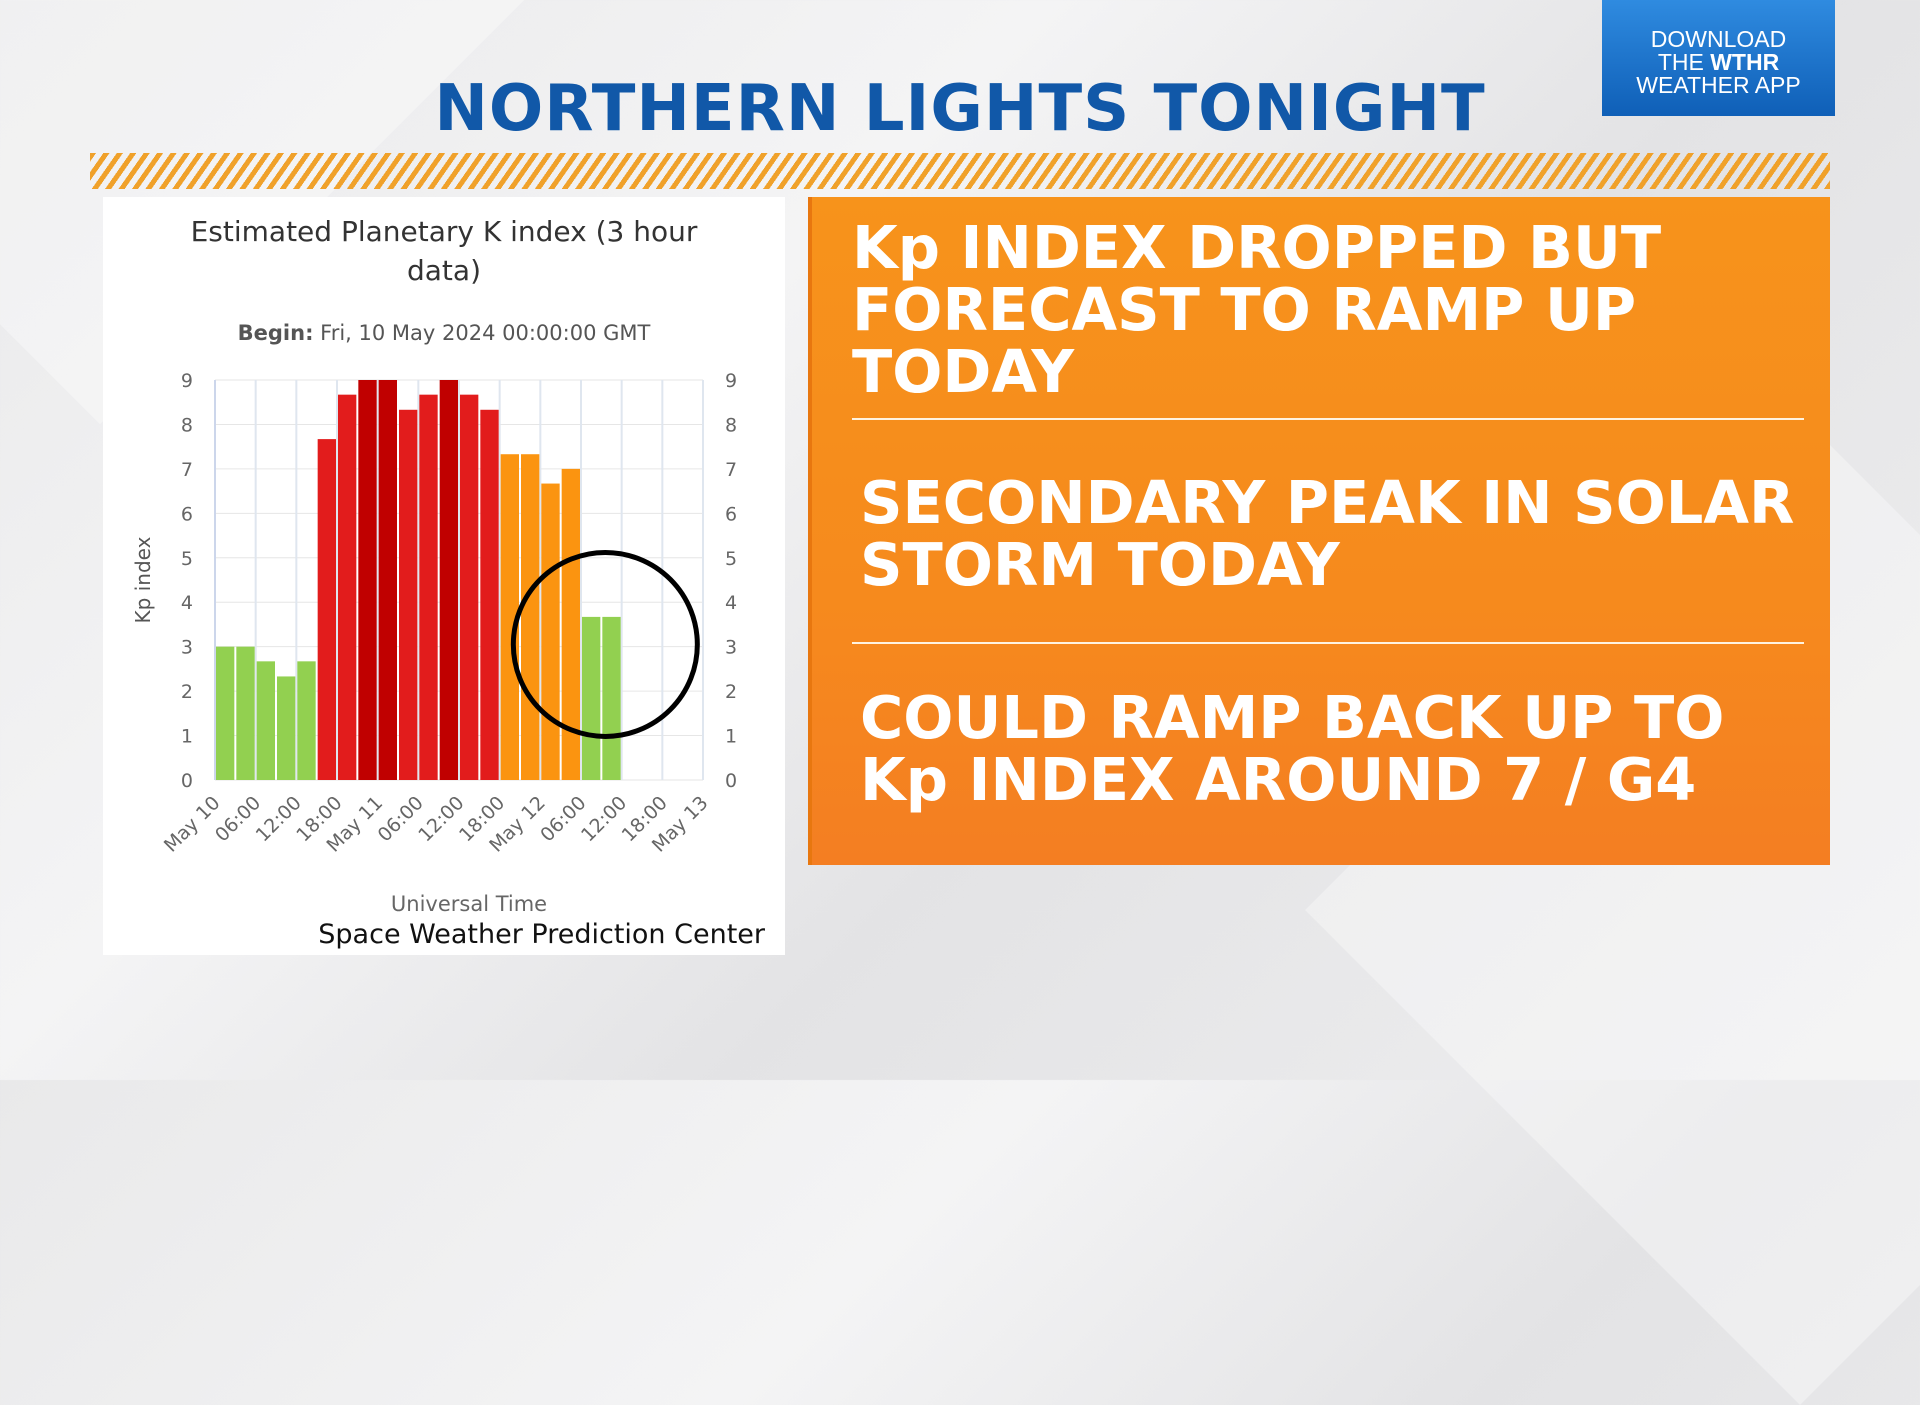 The width and height of the screenshot is (1920, 1405). Describe the element at coordinates (444, 333) in the screenshot. I see `chart-subtitle: Begin: Fri, 10 May 2024 00:00:00 GMT` at that location.